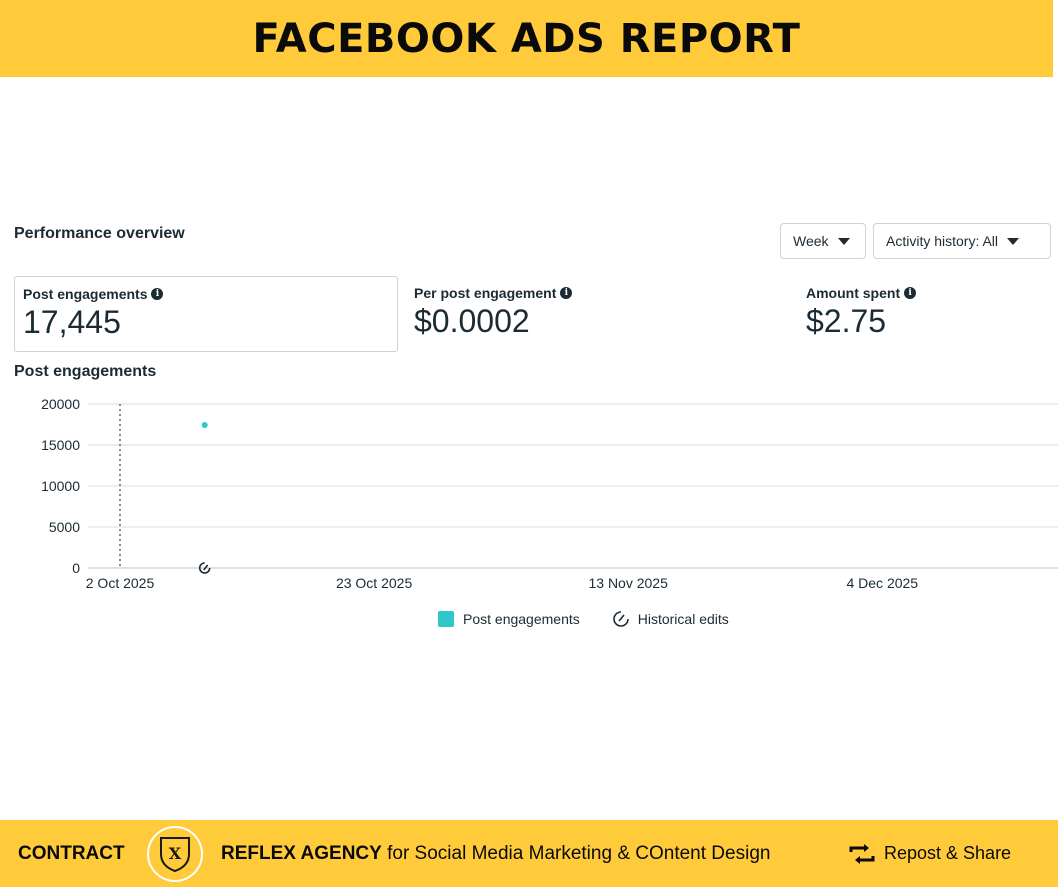 Image resolution: width=1058 pixels, height=887 pixels. I want to click on metric-per-post-engagement: Per post engagement i $0.0002, so click(596, 314).